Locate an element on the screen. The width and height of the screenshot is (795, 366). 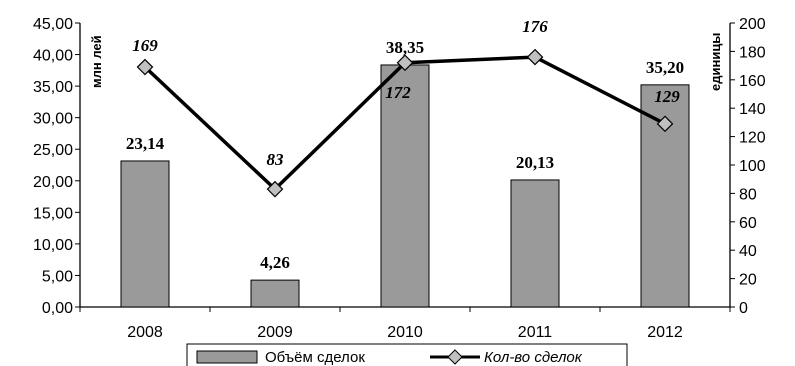
left-tick-label: 40,00 is located at coordinates (53, 56).